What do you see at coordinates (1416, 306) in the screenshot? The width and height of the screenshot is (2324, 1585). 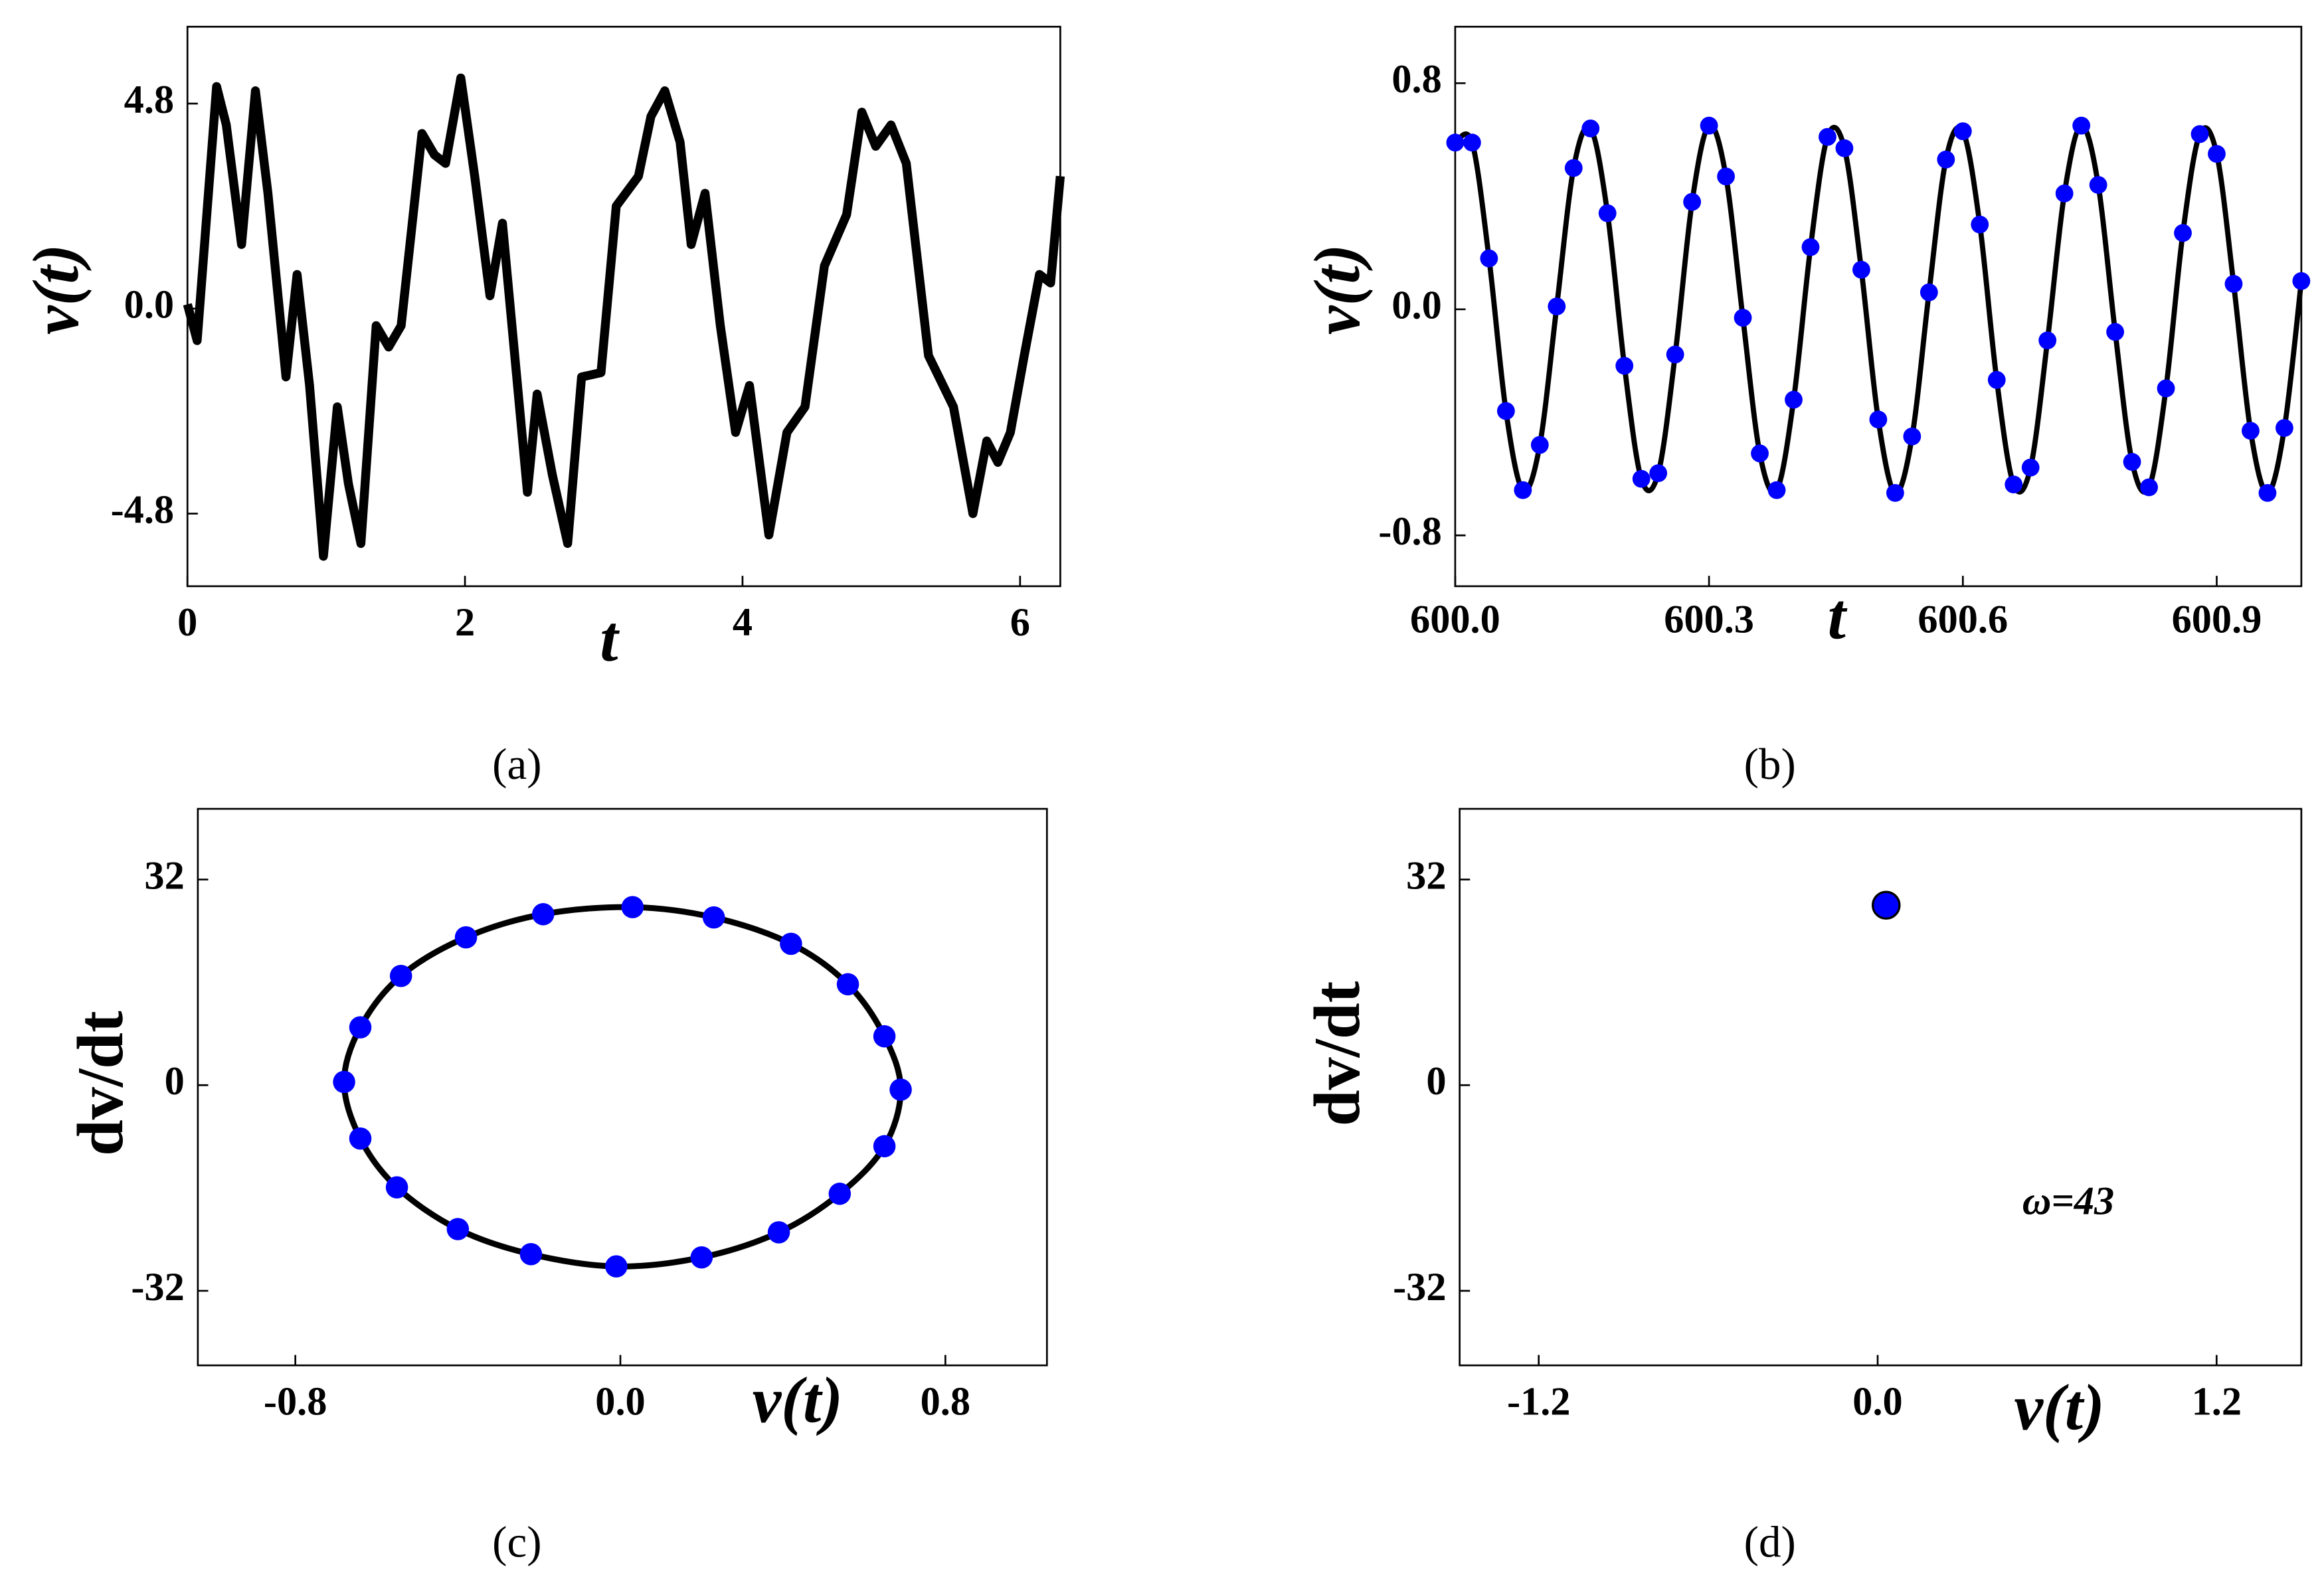 I see `y-tick-label: 0.0` at bounding box center [1416, 306].